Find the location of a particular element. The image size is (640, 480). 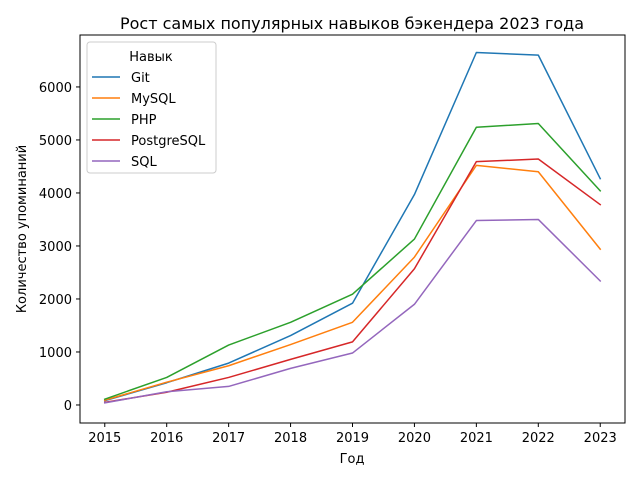

y-tick-label: 1000 is located at coordinates (55, 353).